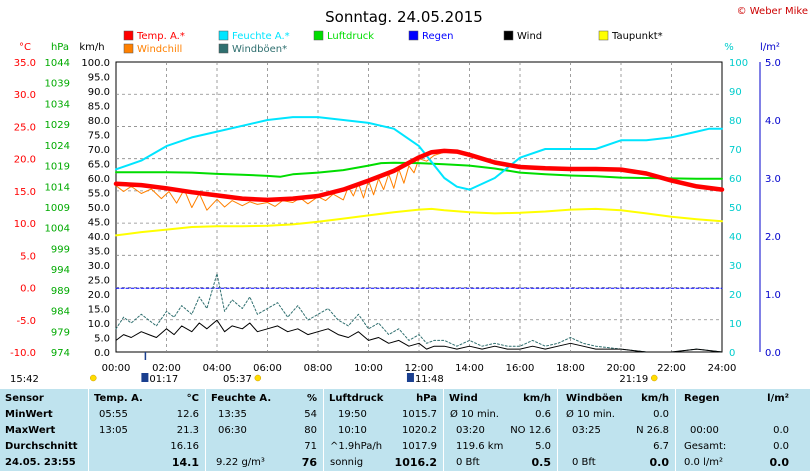 This screenshot has height=471, width=810. What do you see at coordinates (419, 368) in the screenshot?
I see `x-tick-label: 12:00` at bounding box center [419, 368].